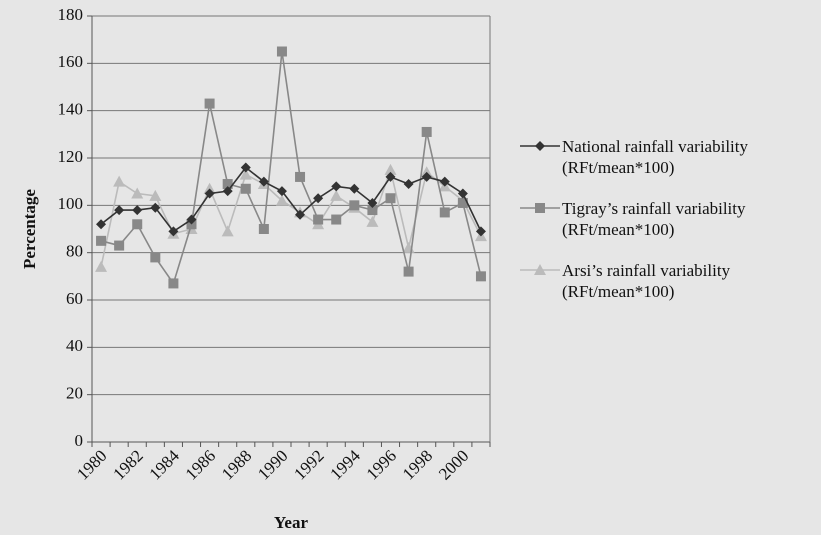  What do you see at coordinates (381, 464) in the screenshot?
I see `x-tick-label: 1996` at bounding box center [381, 464].